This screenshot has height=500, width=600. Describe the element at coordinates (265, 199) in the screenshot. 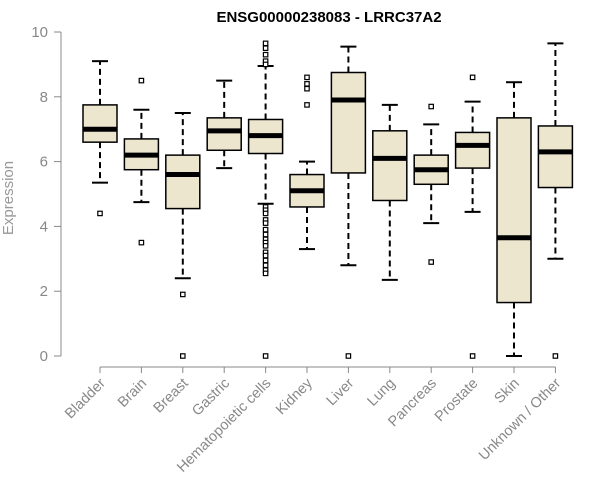

I see `box-hematopoietic-cells` at that location.